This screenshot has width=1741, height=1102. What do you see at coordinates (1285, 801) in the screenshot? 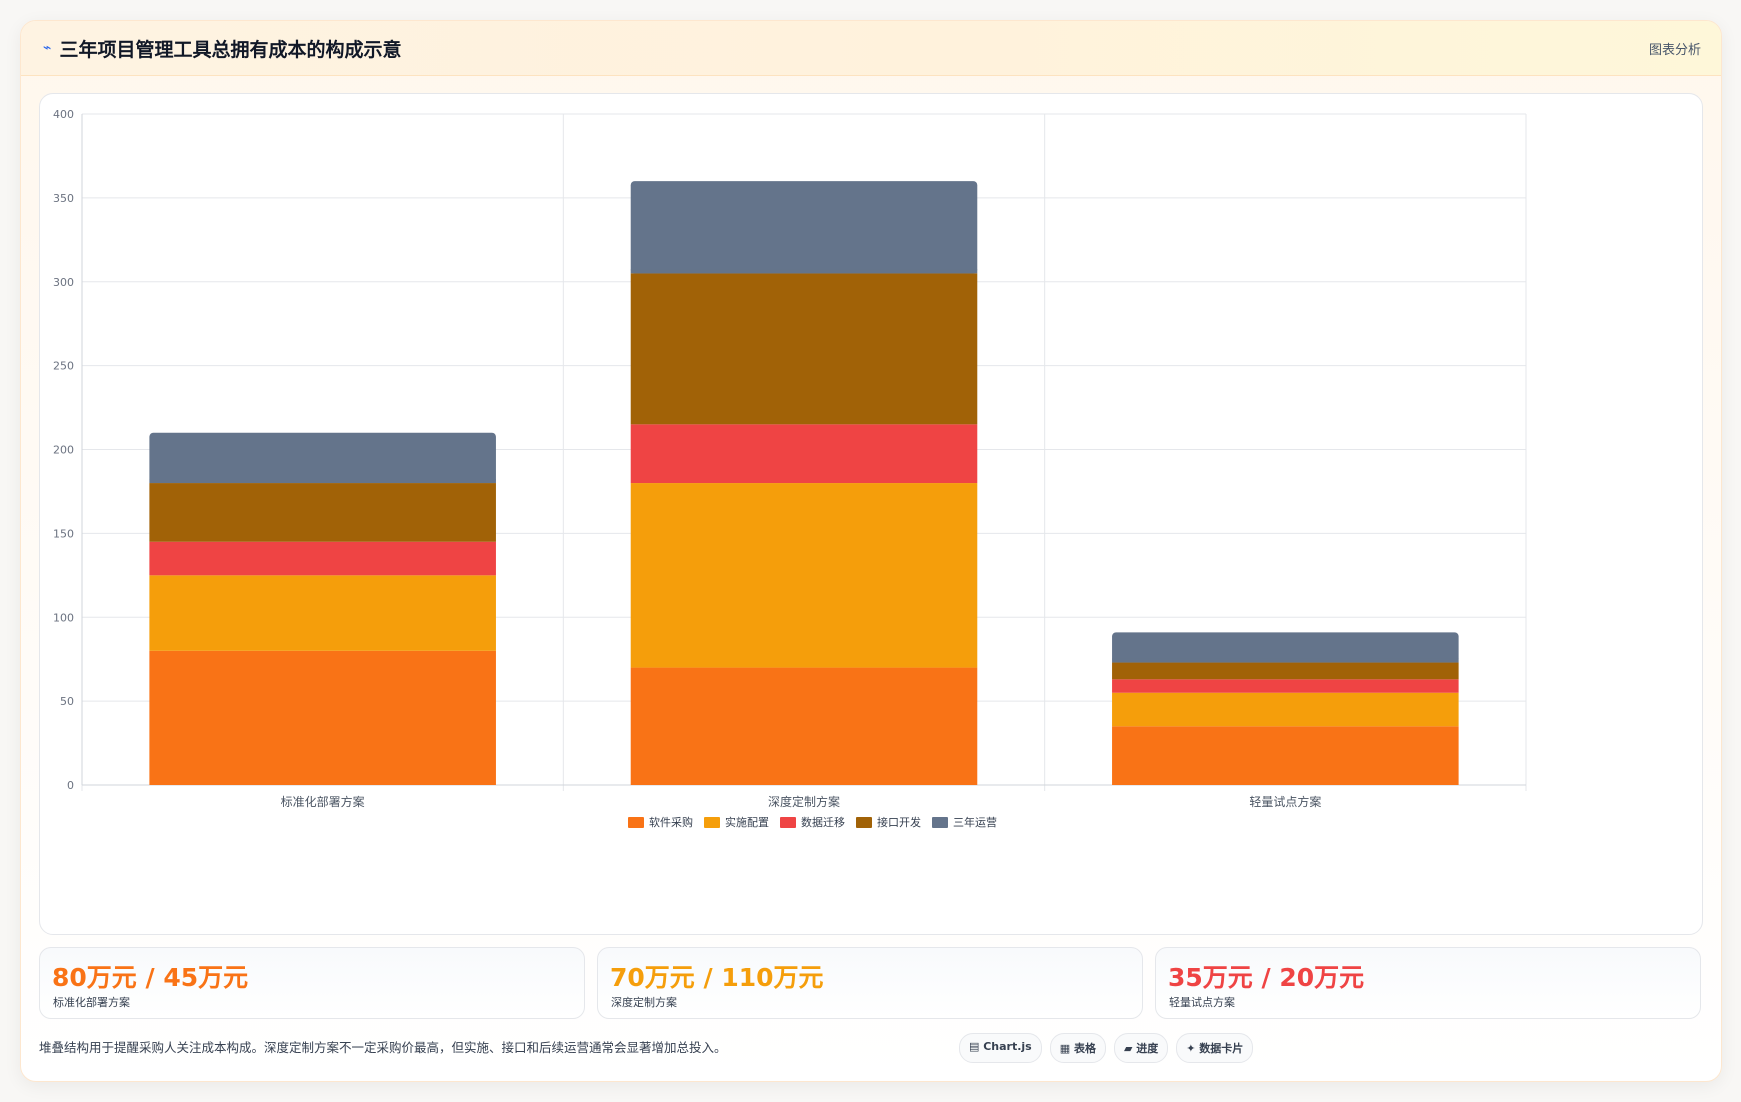
I see `x-tick-label: 轻量试点方案` at bounding box center [1285, 801].